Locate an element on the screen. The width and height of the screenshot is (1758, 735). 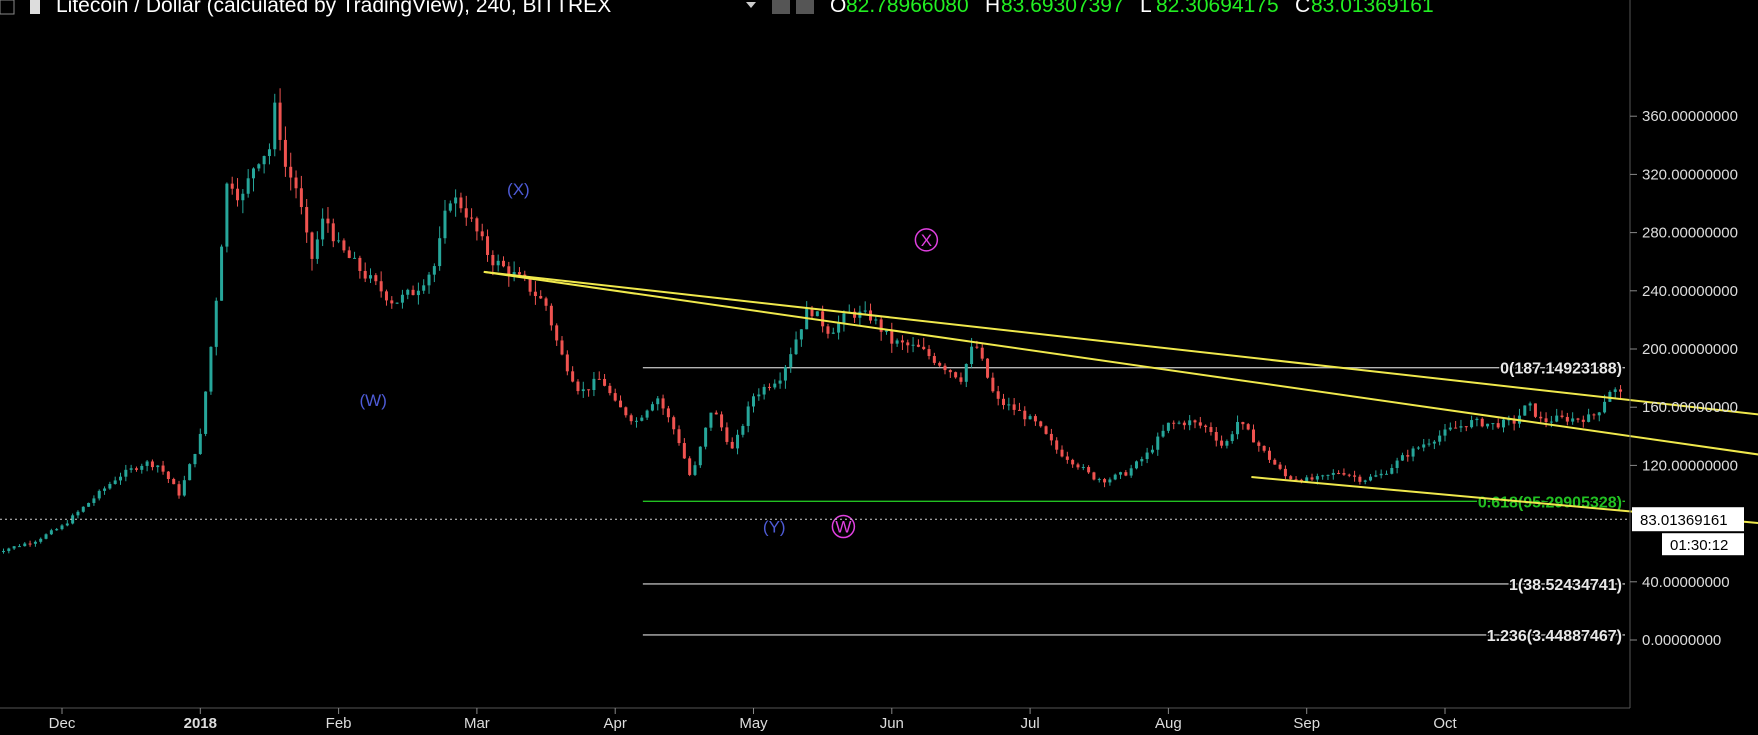
ohlc-o-key: O is located at coordinates (838, 8).